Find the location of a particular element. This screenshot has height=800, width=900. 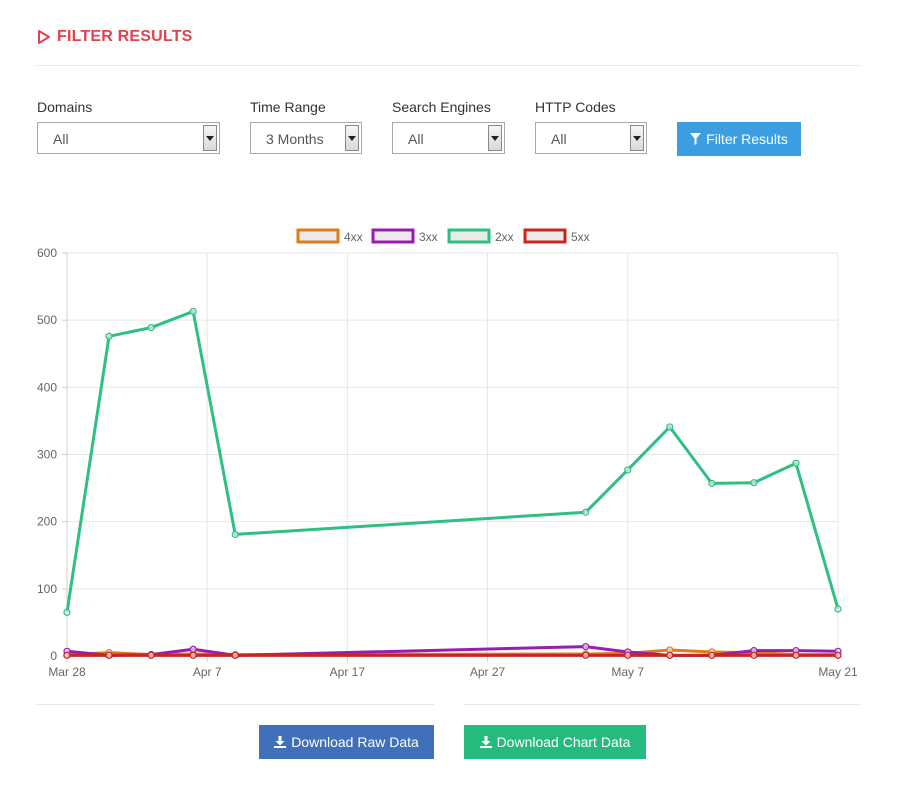

legend-swatch-2xx is located at coordinates (469, 236).